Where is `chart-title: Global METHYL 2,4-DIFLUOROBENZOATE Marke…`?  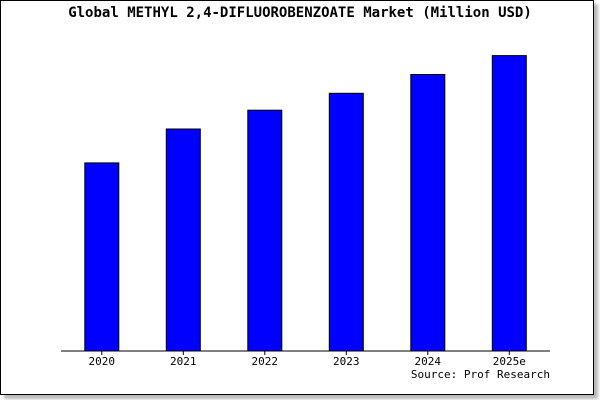 chart-title: Global METHYL 2,4-DIFLUOROBENZOATE Marke… is located at coordinates (300, 13).